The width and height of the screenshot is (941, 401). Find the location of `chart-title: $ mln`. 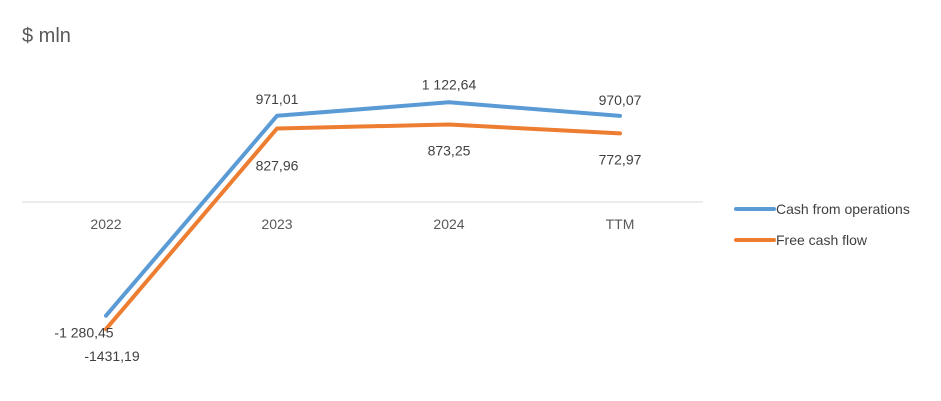

chart-title: $ mln is located at coordinates (46, 36).